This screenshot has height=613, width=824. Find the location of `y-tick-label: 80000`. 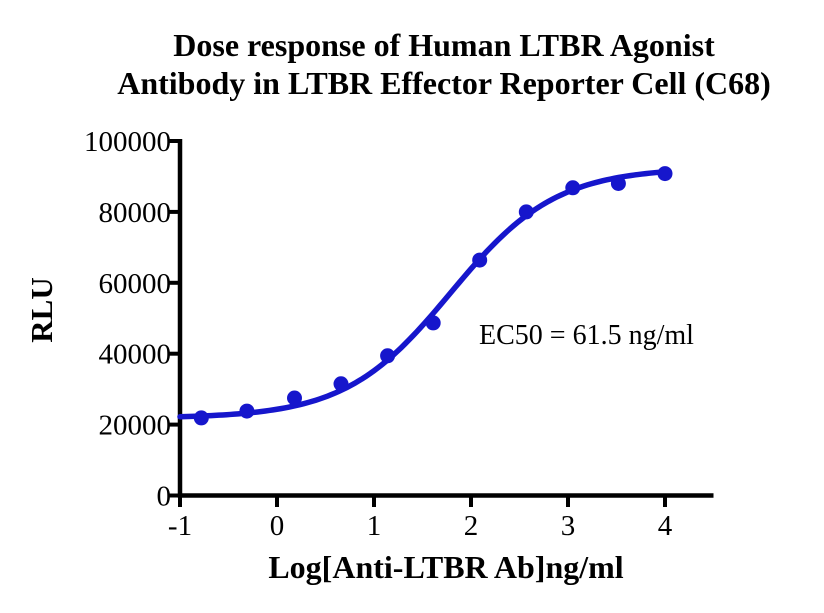

y-tick-label: 80000 is located at coordinates (135, 213).